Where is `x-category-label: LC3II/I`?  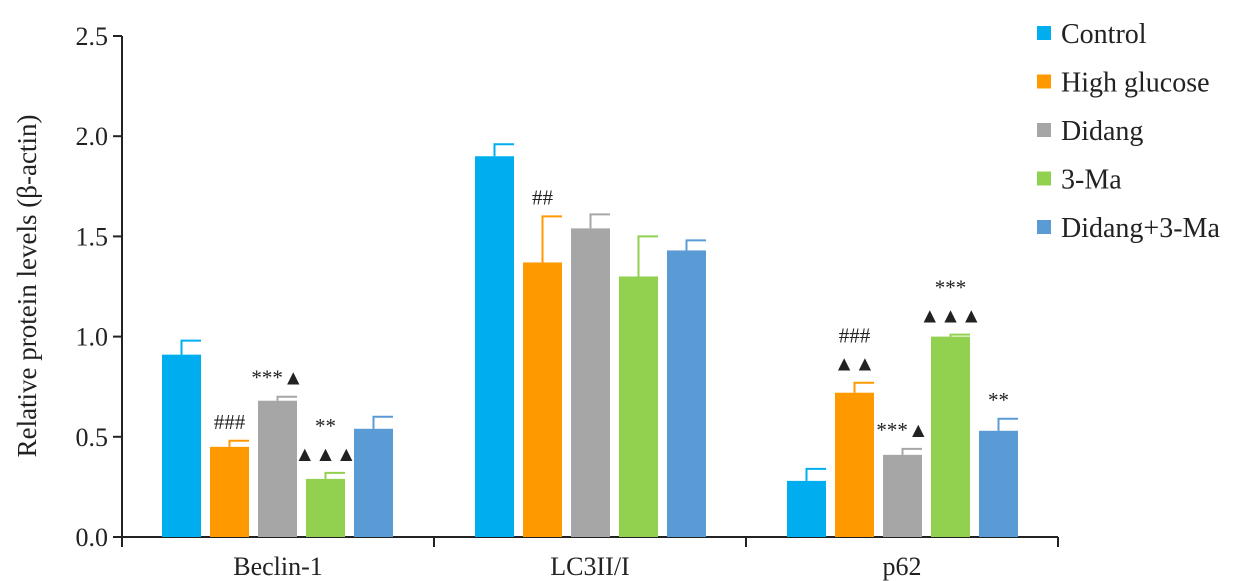 x-category-label: LC3II/I is located at coordinates (589, 566).